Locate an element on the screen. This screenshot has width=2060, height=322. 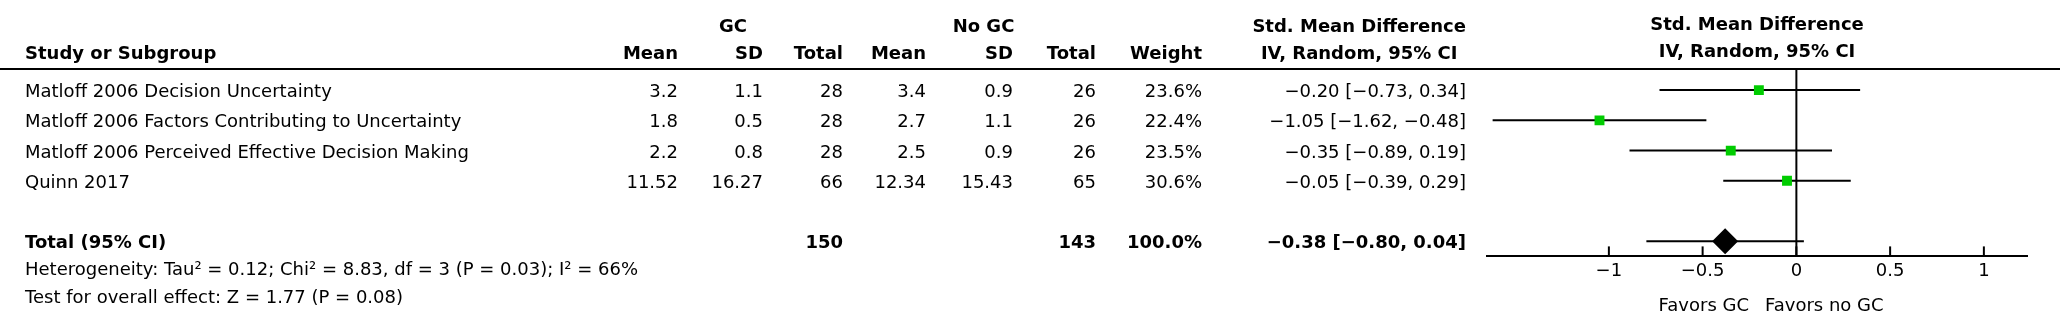
text: 1.8 is located at coordinates (663, 120).